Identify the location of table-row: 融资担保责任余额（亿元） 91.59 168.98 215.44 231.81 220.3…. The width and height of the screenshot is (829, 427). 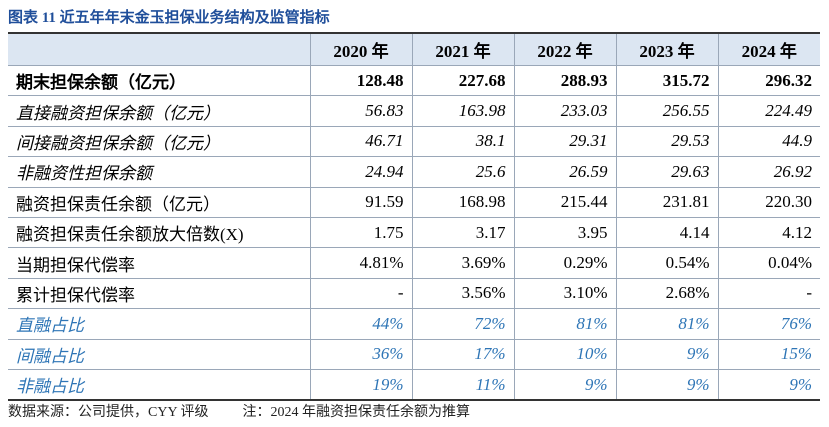
(414, 202).